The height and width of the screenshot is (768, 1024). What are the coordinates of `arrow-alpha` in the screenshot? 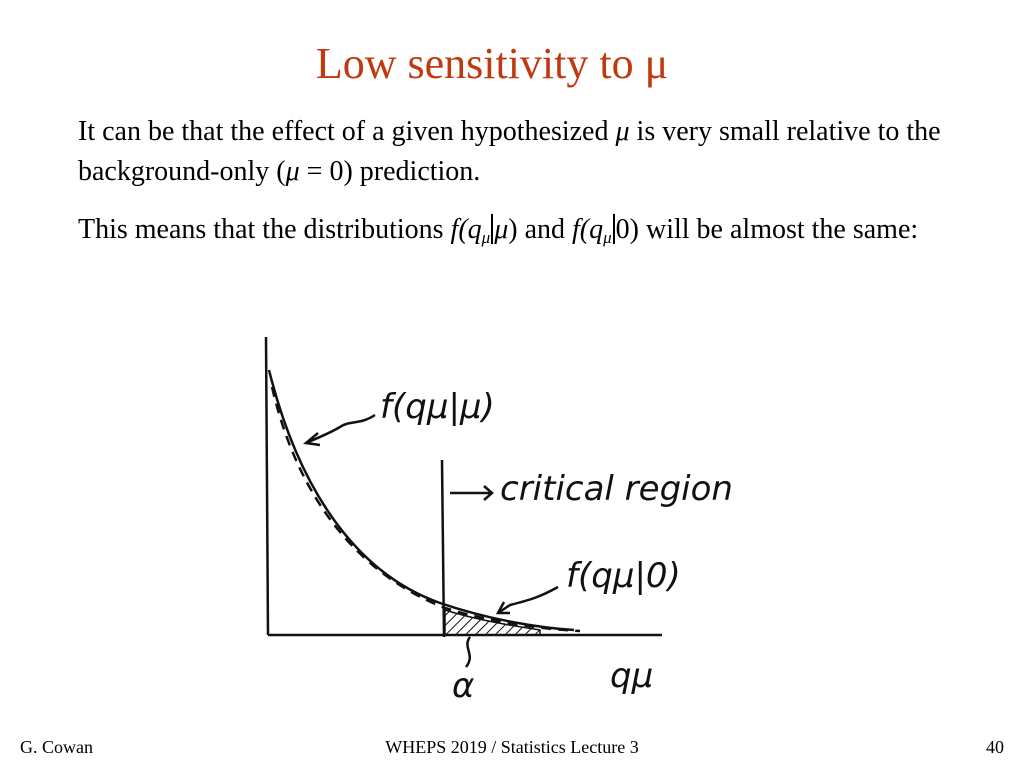 It's located at (468, 652).